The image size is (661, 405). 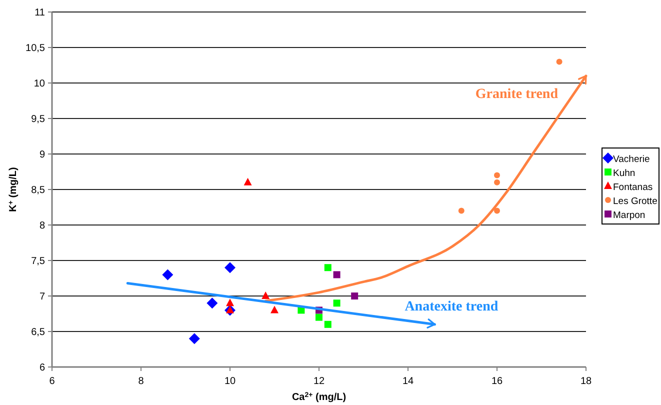 I want to click on y-tick-label: 6,5, so click(x=38, y=332).